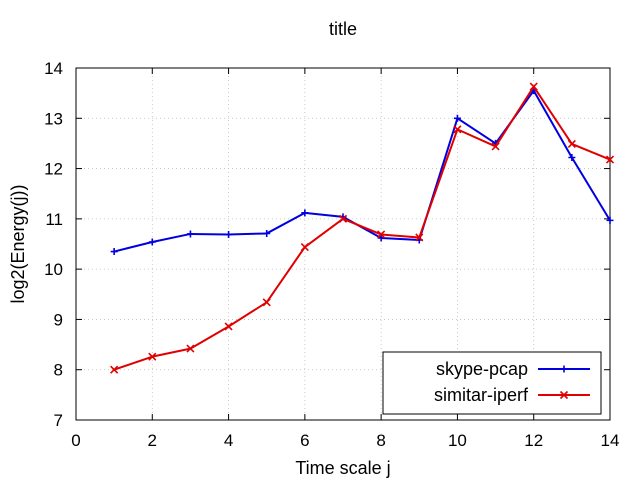 This screenshot has width=640, height=480. What do you see at coordinates (75, 440) in the screenshot?
I see `x-tick-label: 0` at bounding box center [75, 440].